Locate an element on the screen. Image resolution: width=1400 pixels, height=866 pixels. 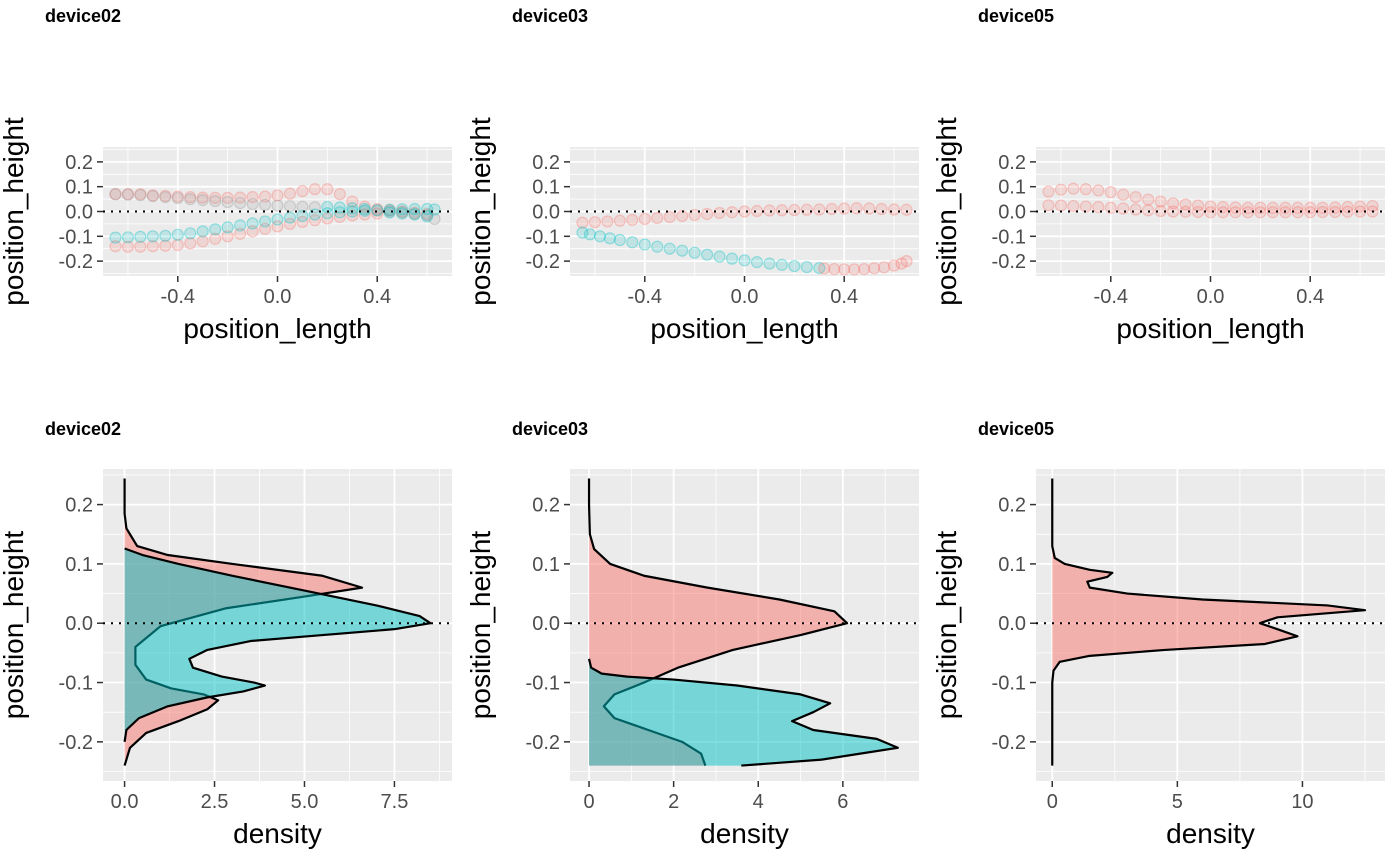
x-tick-label: 0 is located at coordinates (588, 802).